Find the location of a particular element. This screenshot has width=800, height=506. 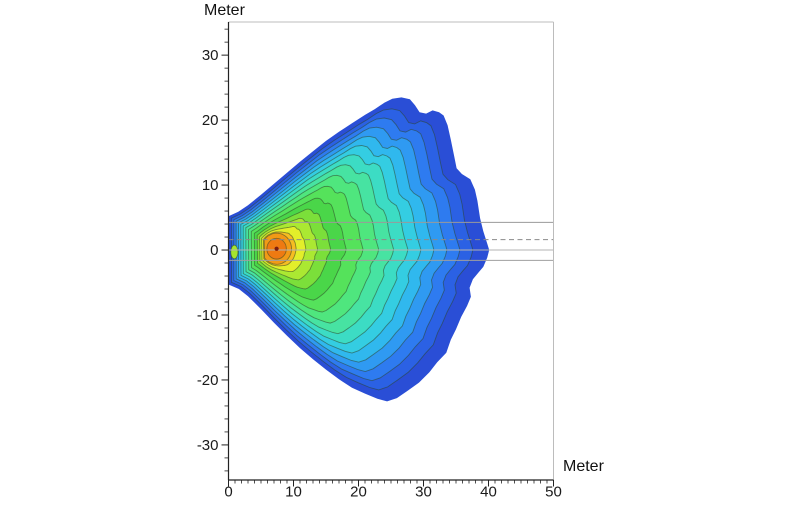

source-marker is located at coordinates (276, 248).